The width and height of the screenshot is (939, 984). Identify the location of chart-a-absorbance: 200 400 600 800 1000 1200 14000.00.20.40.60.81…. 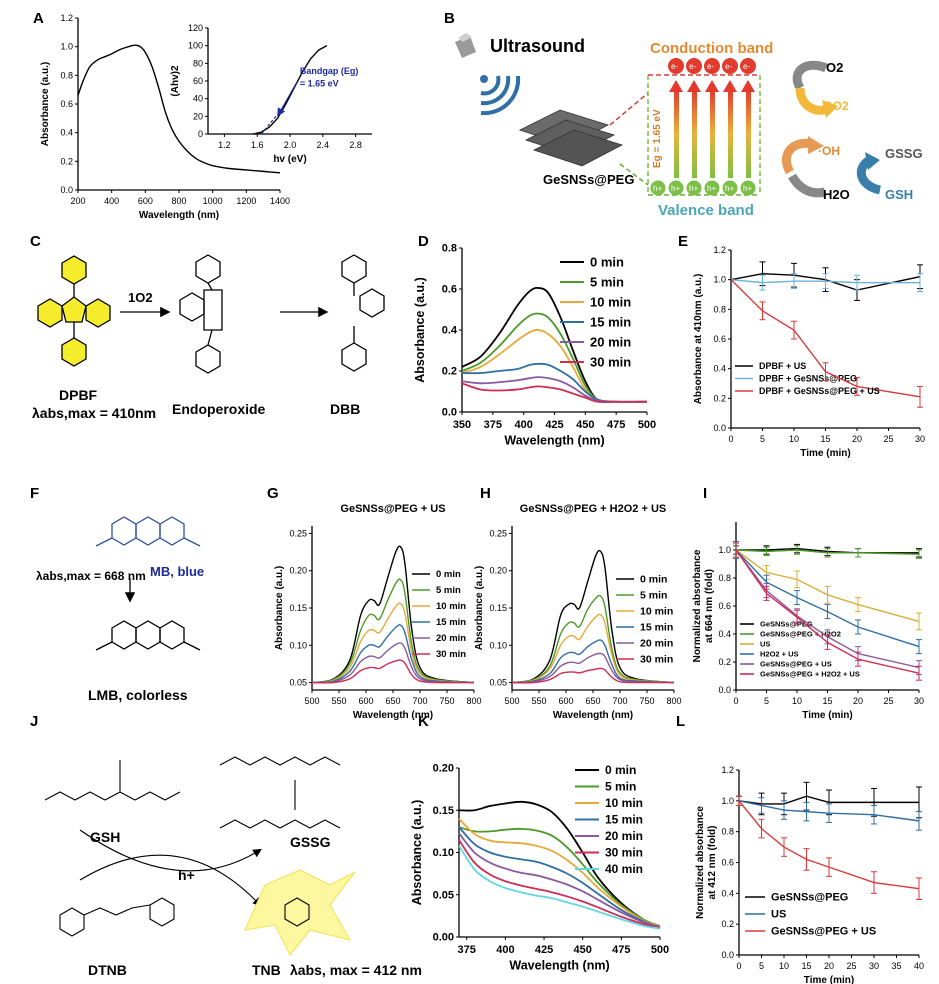
(206, 117).